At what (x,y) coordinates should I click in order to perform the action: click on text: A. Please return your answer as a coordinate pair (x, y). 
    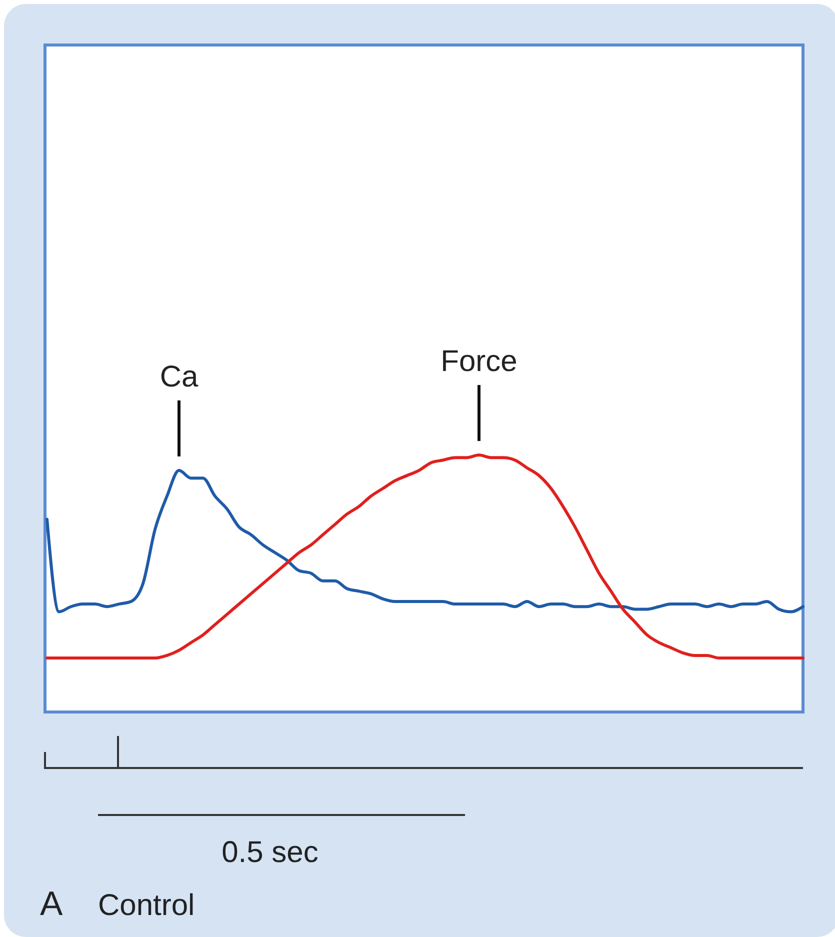
    Looking at the image, I should click on (51, 904).